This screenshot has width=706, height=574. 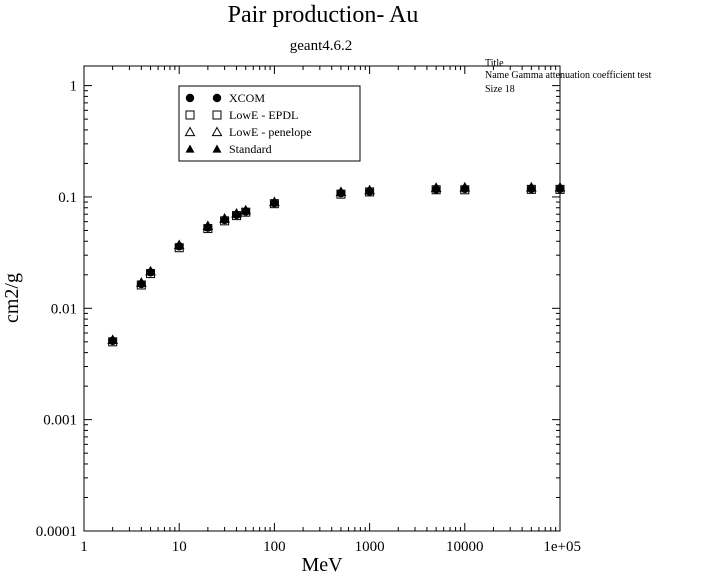 I want to click on y-tick-label: 0.0001, so click(x=56, y=532).